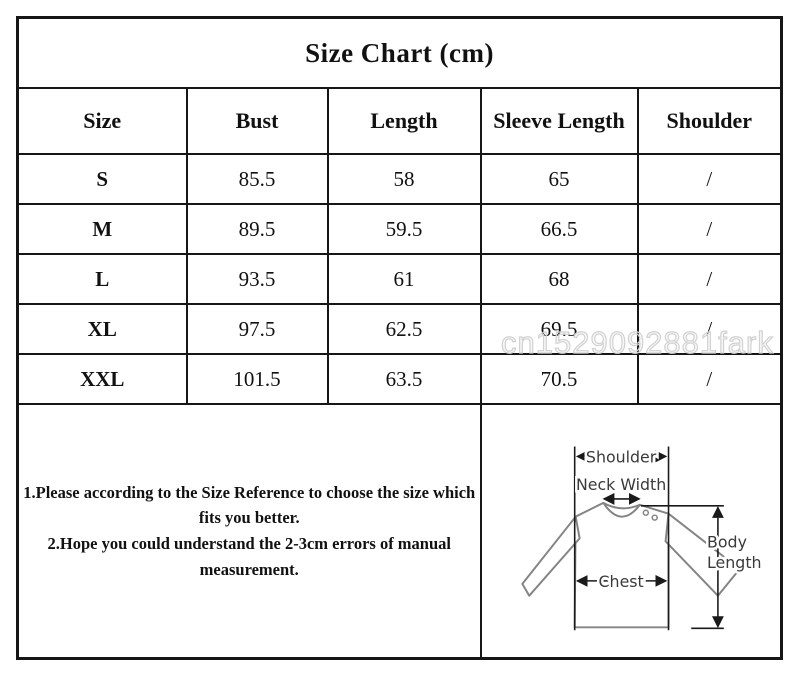  I want to click on bust-cell: 93.5, so click(257, 279).